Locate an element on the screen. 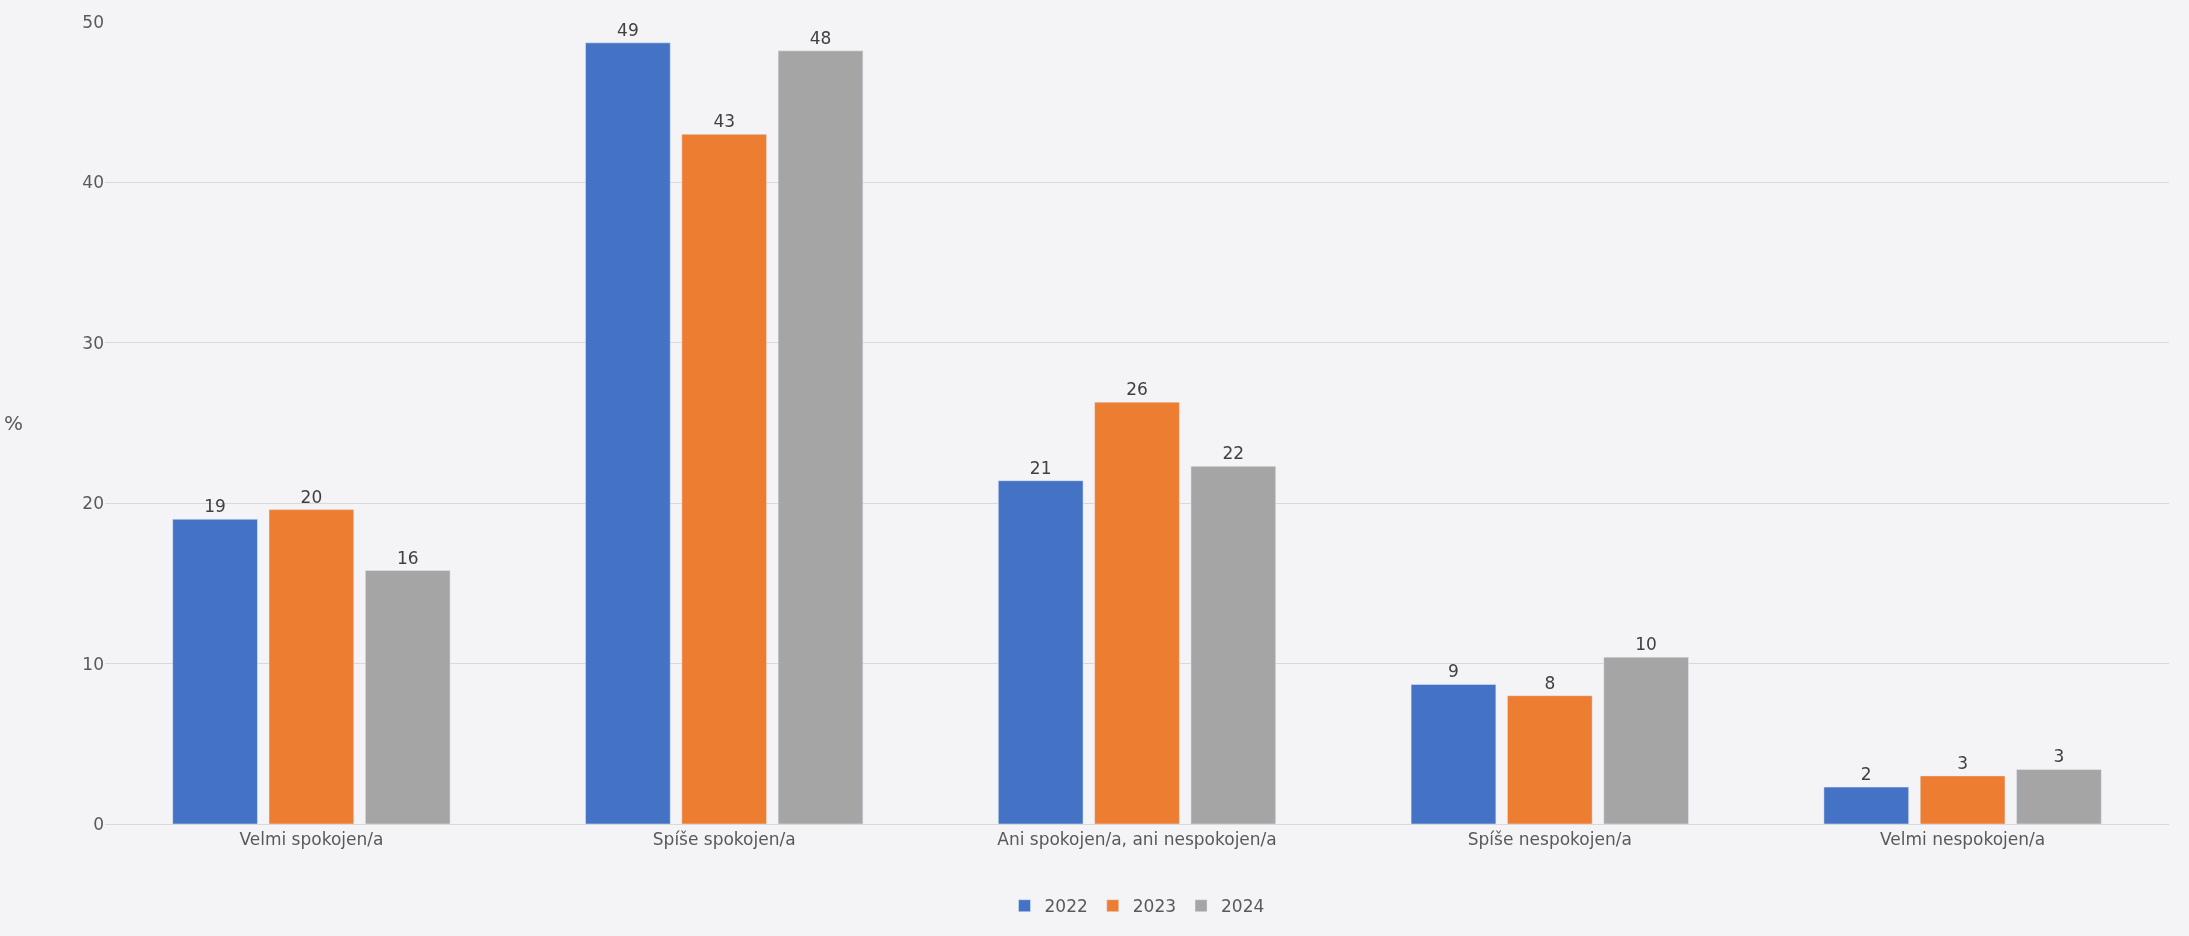  x-tick-label: Ani spokojen/a, ani nespokojen/a is located at coordinates (1137, 839).